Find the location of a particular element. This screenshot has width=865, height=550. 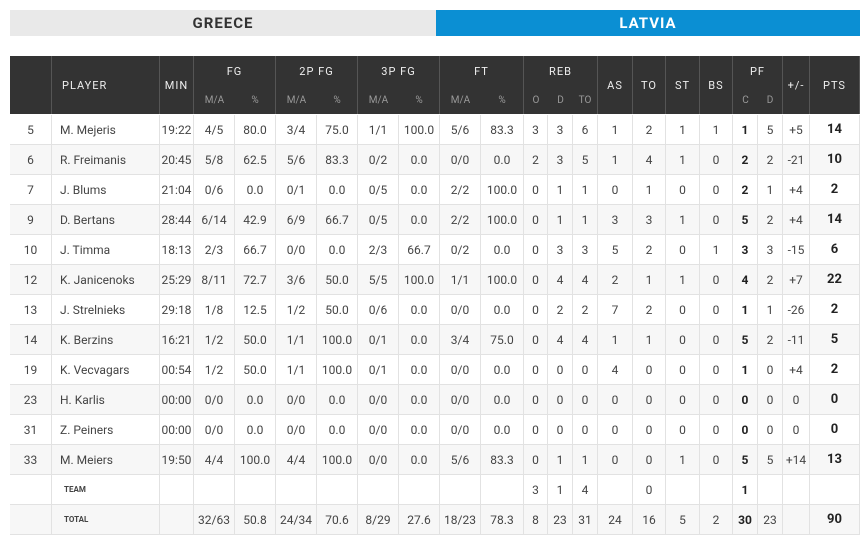

table-cell: D. Bertans is located at coordinates (106, 220).